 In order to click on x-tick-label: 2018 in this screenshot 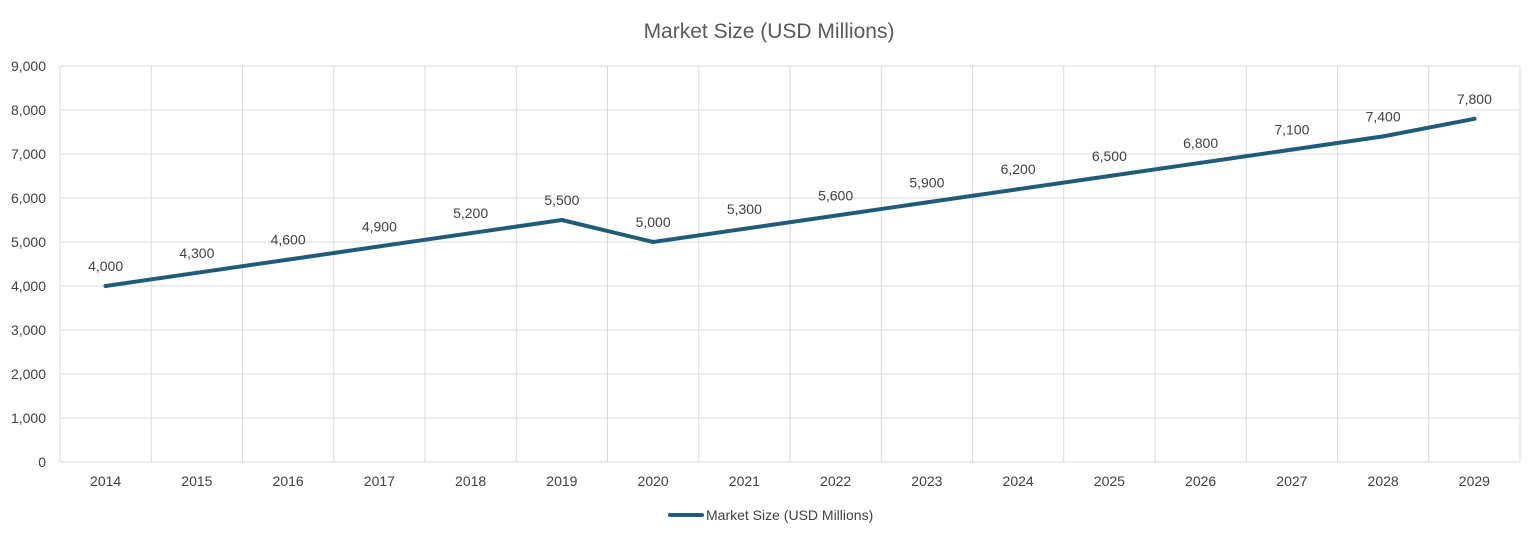, I will do `click(470, 481)`.